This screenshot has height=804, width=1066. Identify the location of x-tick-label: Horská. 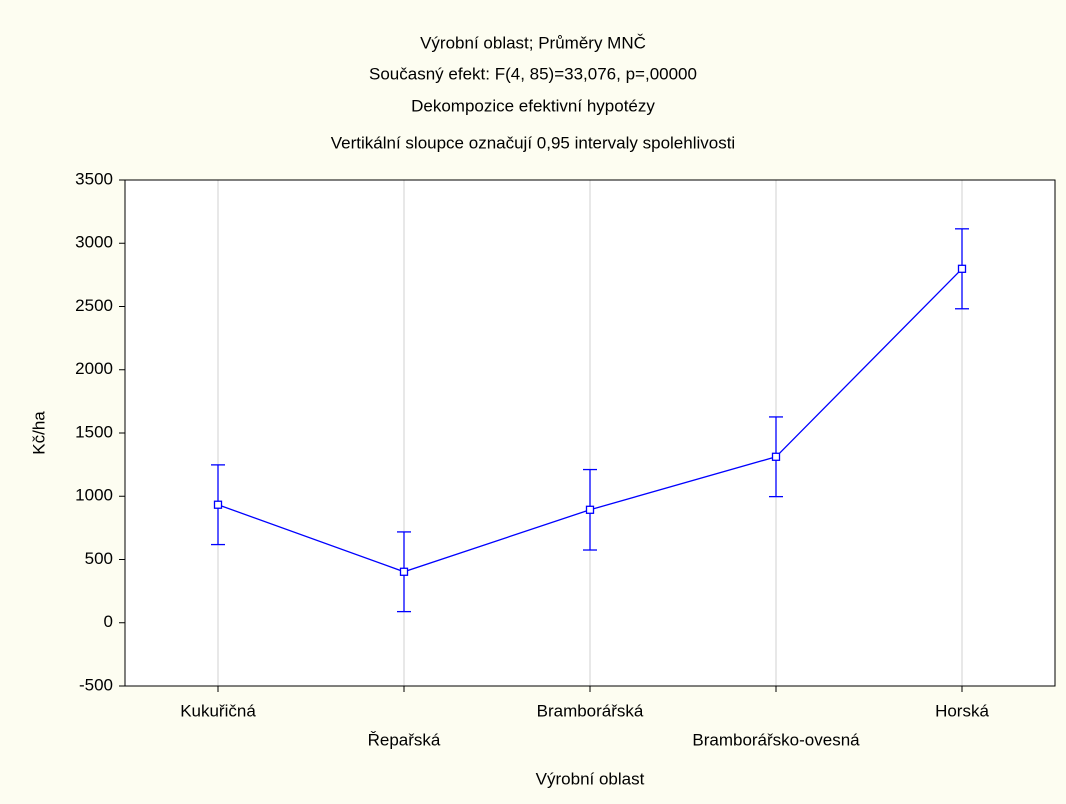
(962, 710).